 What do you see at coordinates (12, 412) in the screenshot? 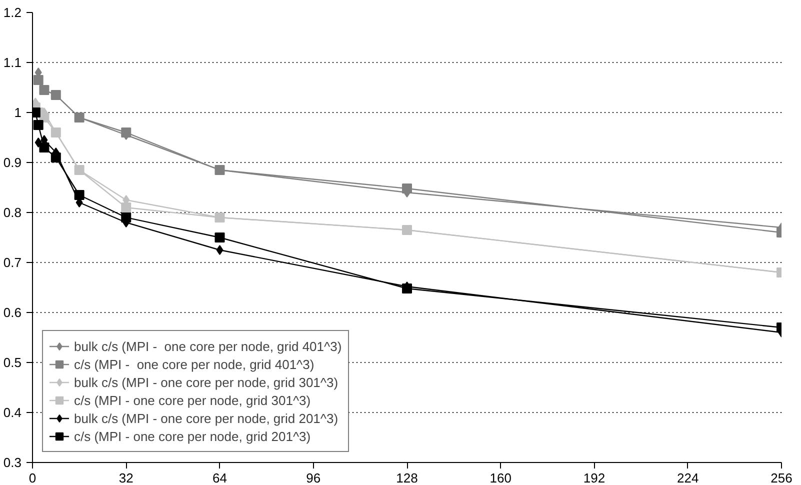
I see `y-tick-label: 0.4` at bounding box center [12, 412].